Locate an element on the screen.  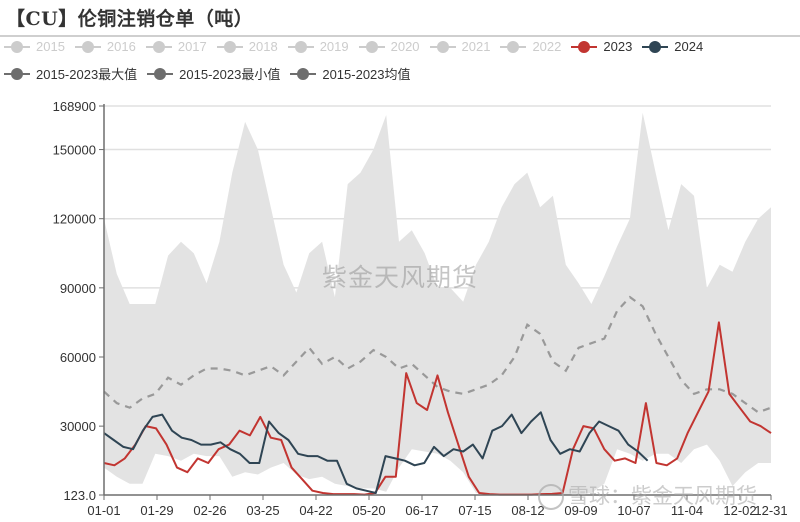
legend-item-2024: 2024 is located at coordinates (672, 46).